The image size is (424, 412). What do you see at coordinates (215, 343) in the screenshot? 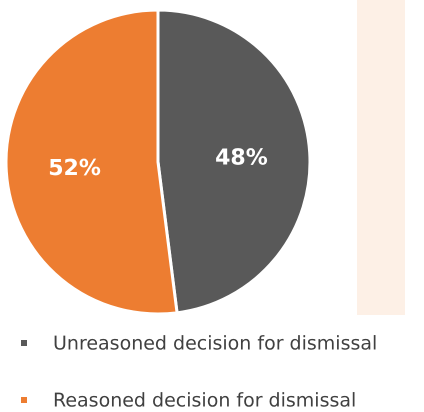
I see `legend-label: Unreasoned decision for dismissal` at bounding box center [215, 343].